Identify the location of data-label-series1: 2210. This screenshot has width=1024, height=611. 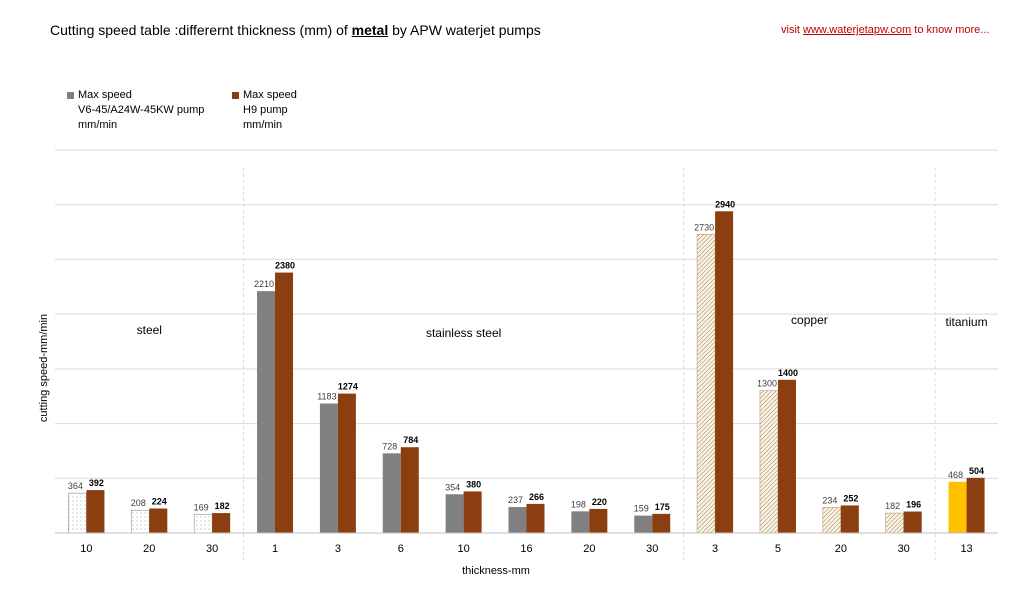
(264, 284).